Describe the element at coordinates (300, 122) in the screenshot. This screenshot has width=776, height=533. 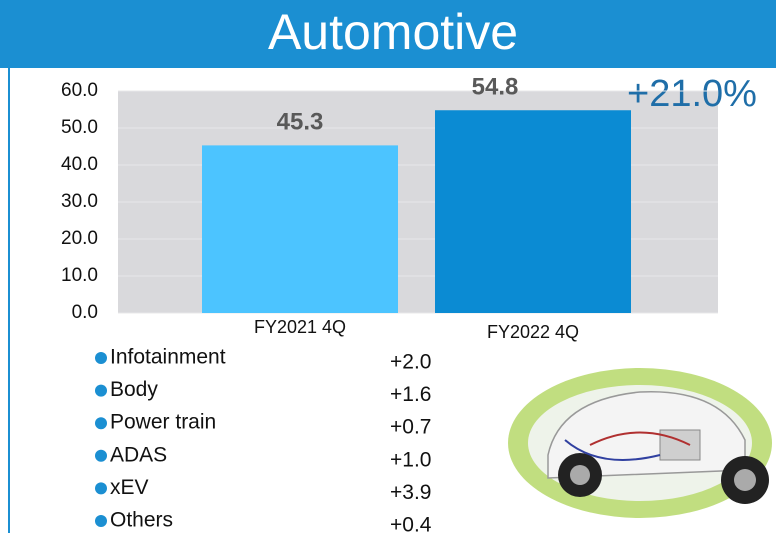
I see `value-label: 45.3` at that location.